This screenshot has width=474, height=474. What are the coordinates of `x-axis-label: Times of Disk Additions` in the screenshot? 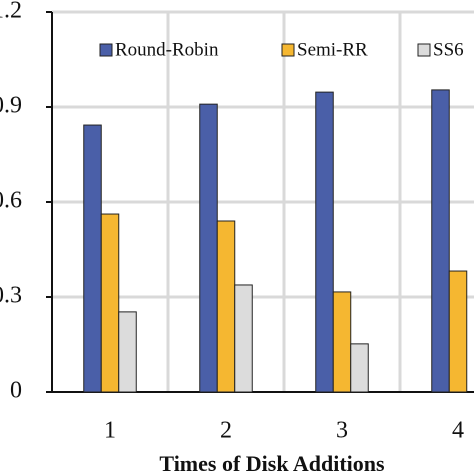 It's located at (272, 462).